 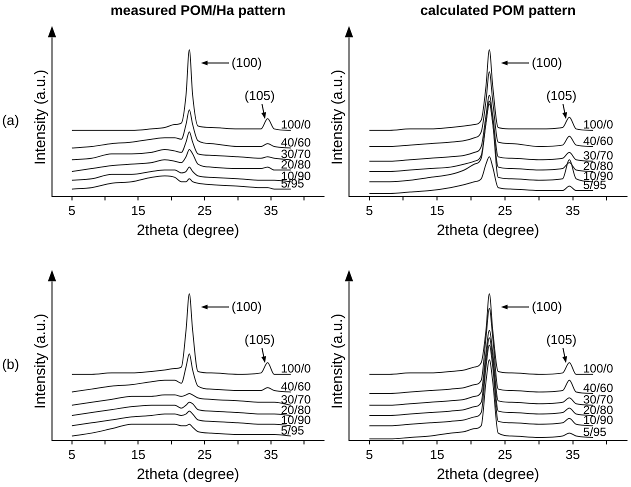 What do you see at coordinates (198, 11) in the screenshot?
I see `chart-title: measured POM/Ha pattern` at bounding box center [198, 11].